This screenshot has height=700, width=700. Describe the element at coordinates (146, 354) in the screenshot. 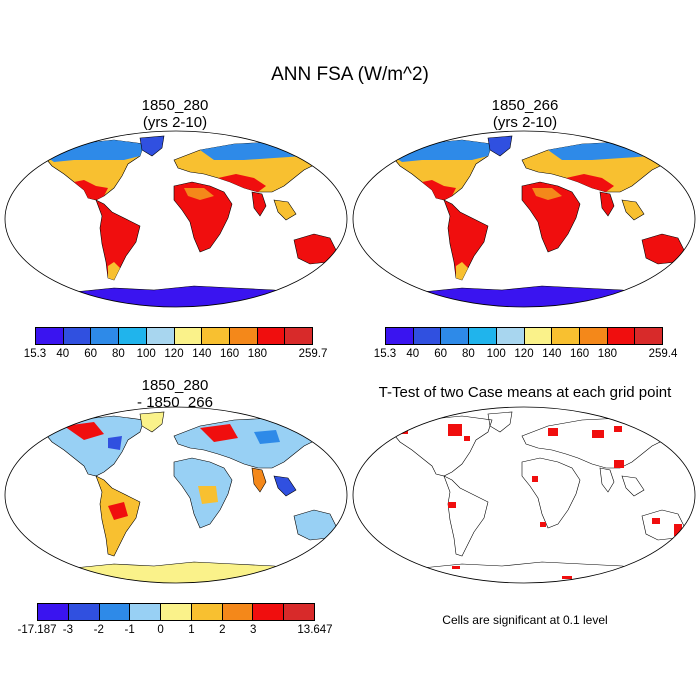

I see `colorbar-case1-label: 100` at that location.